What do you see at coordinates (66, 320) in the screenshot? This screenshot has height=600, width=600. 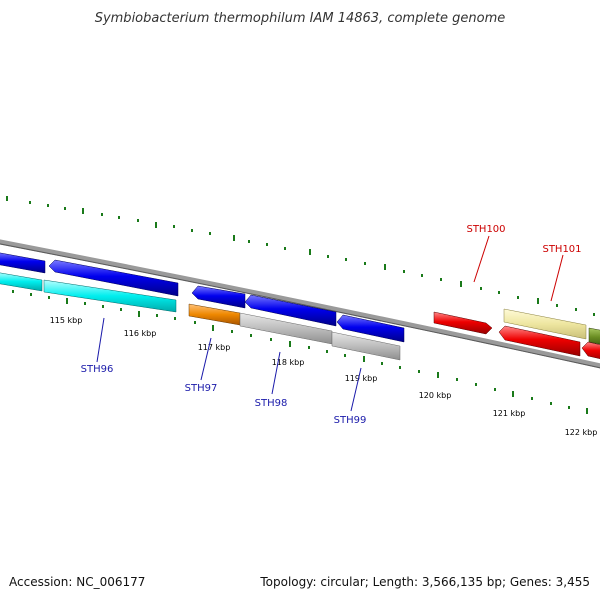 I see `tick-label: 115 kbp` at bounding box center [66, 320].